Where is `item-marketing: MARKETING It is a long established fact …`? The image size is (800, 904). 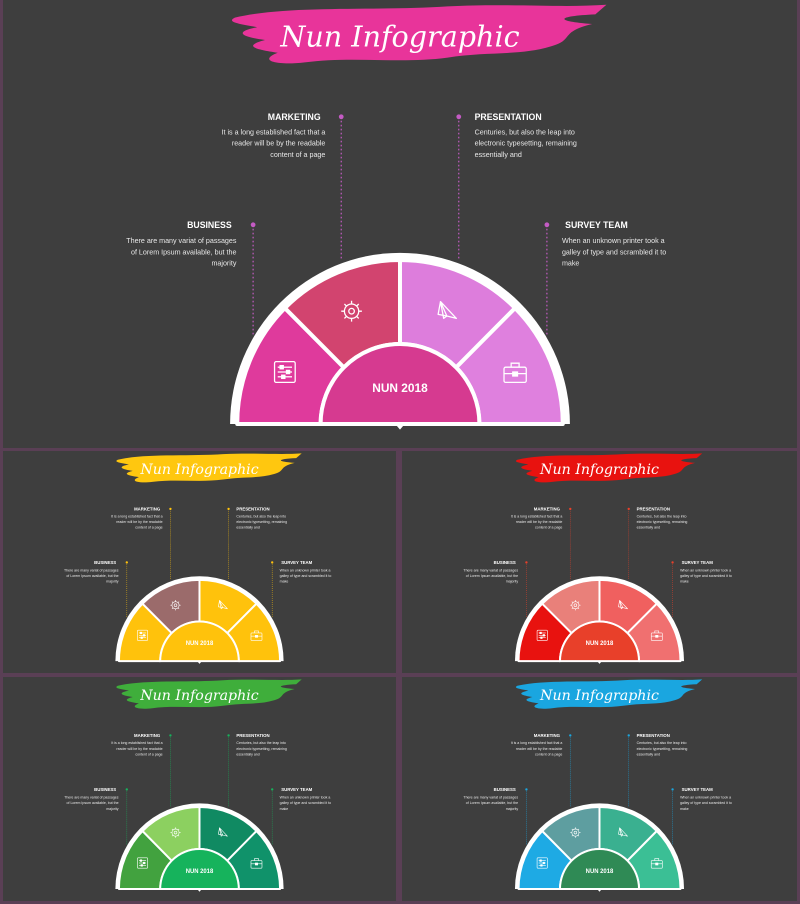 item-marketing: MARKETING It is a long established fact … is located at coordinates (136, 517).